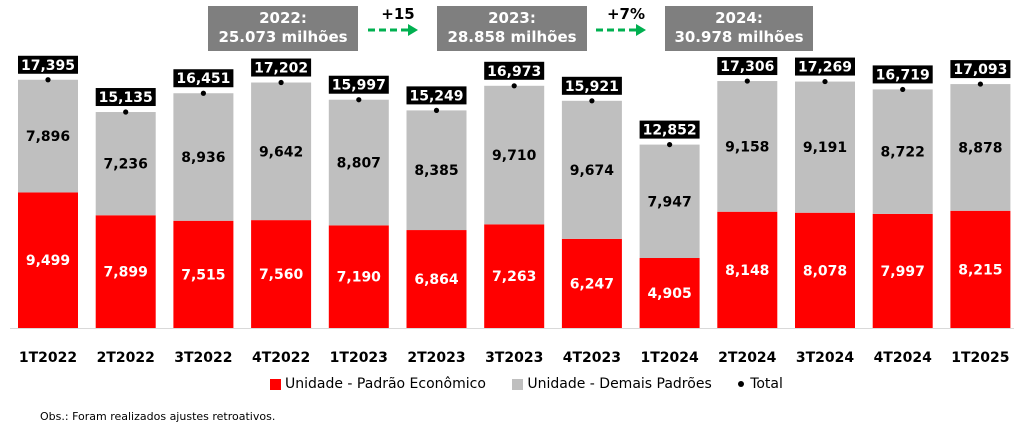  I want to click on year-2024-summary: 2024: 30.978 milhões, so click(739, 28).